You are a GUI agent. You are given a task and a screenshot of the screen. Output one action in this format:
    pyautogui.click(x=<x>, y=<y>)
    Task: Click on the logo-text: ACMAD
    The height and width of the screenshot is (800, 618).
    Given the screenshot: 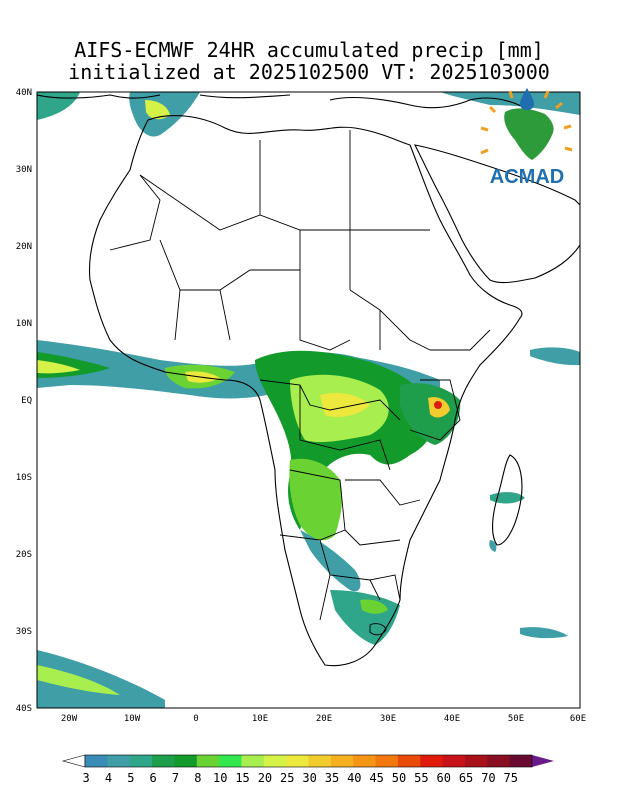 What is the action you would take?
    pyautogui.click(x=527, y=177)
    